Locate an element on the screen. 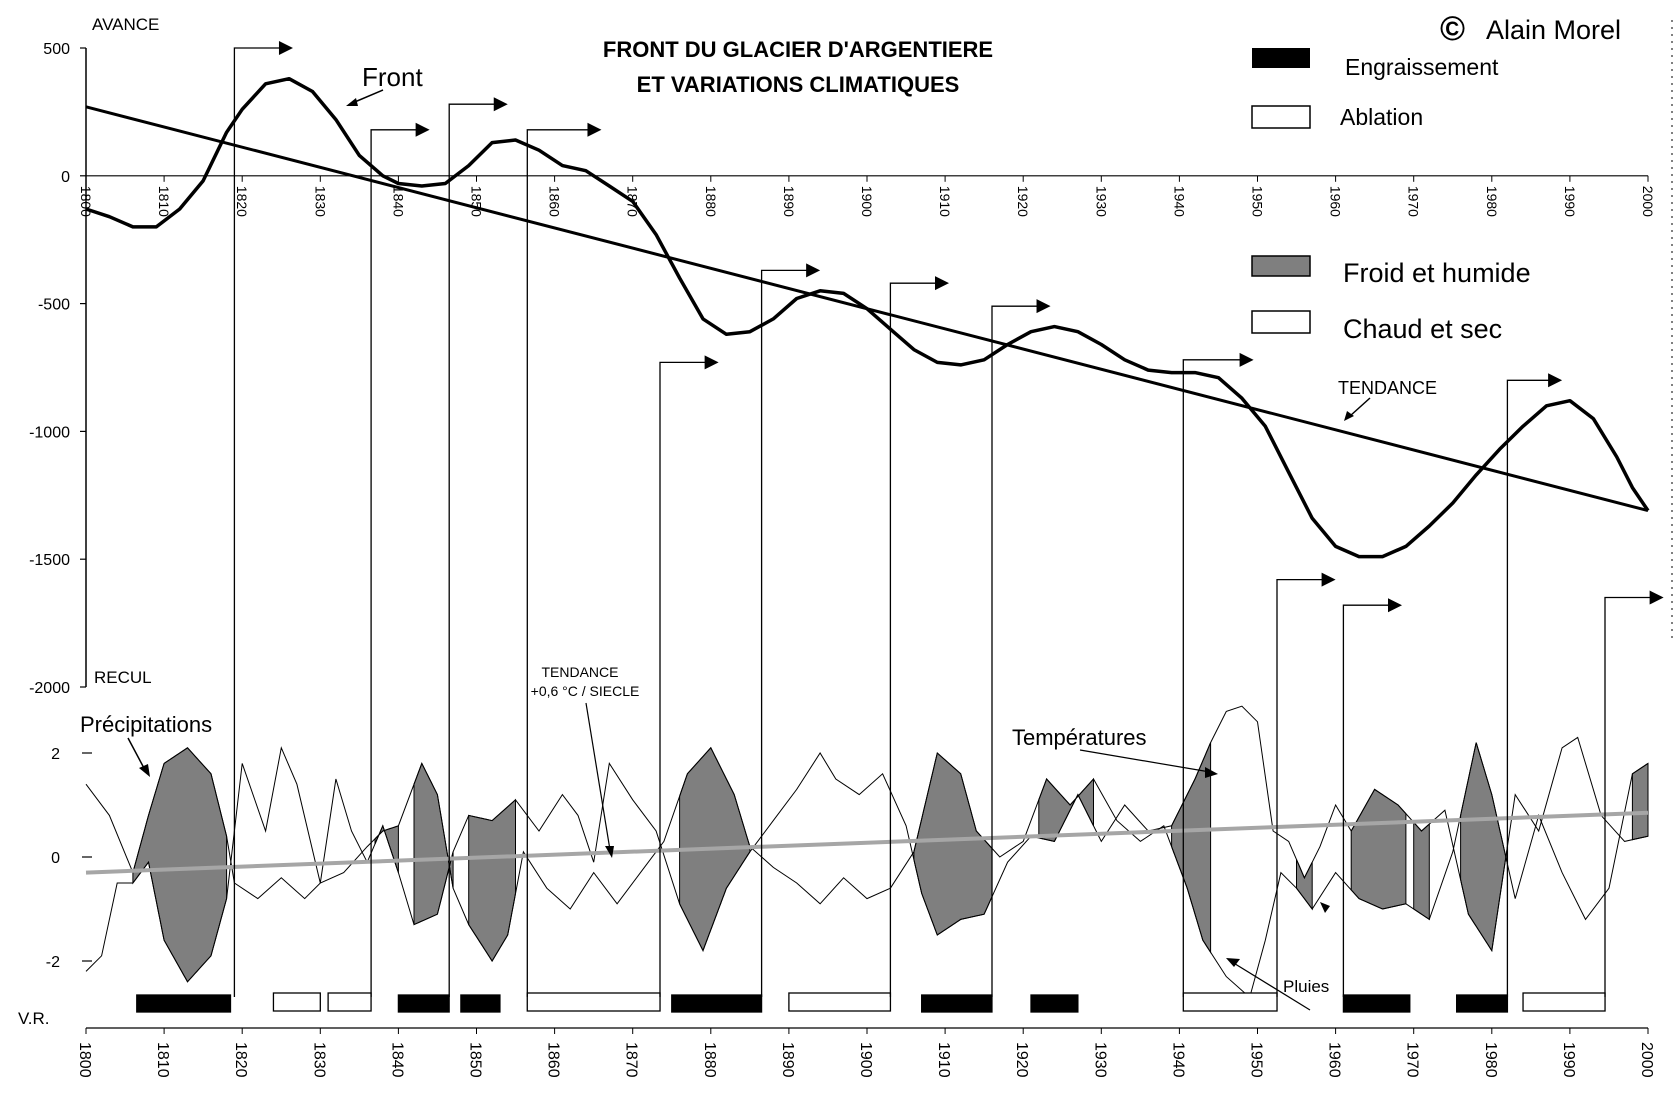  lower-x-tick-label: 1860 is located at coordinates (553, 1060).